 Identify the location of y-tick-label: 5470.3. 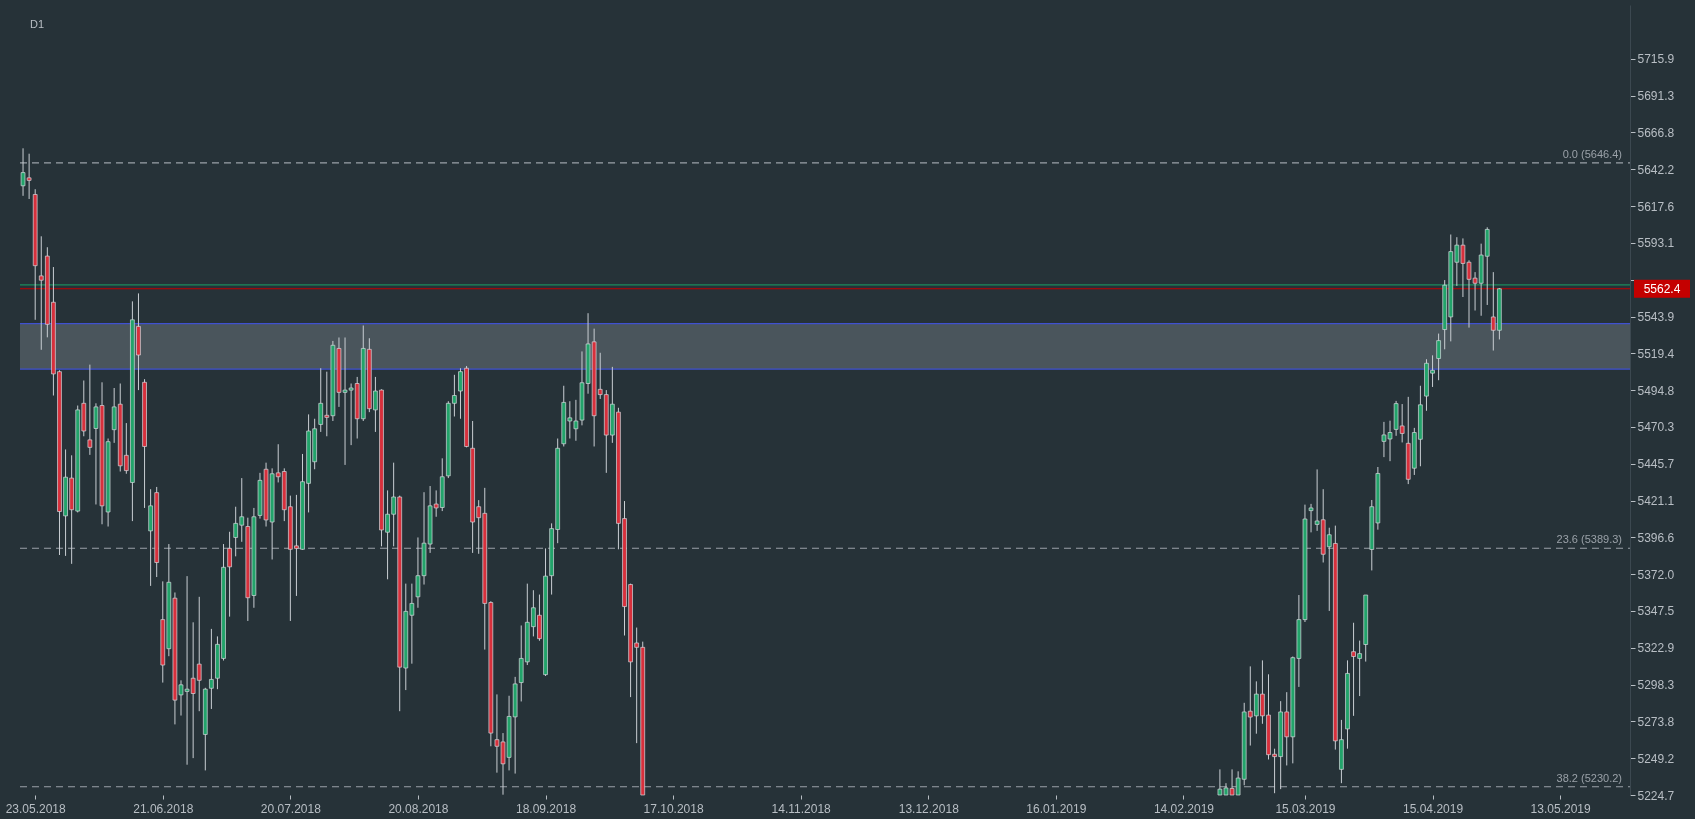
(1656, 427).